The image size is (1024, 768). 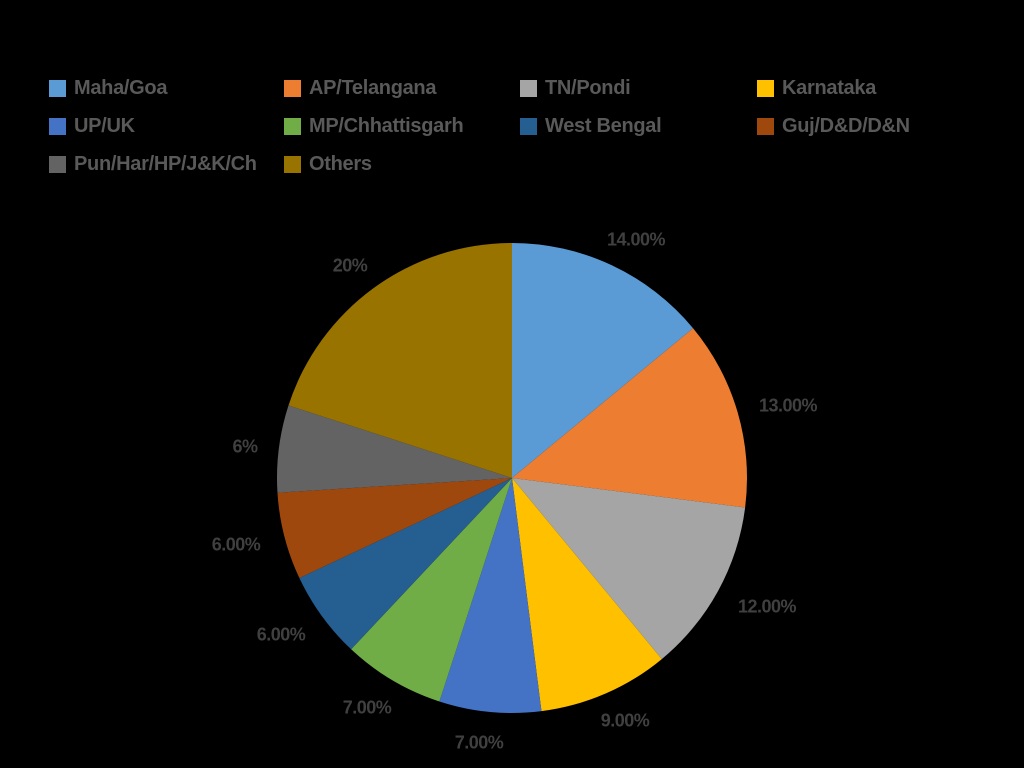 I want to click on legend-label: AP/Telangana, so click(x=373, y=87).